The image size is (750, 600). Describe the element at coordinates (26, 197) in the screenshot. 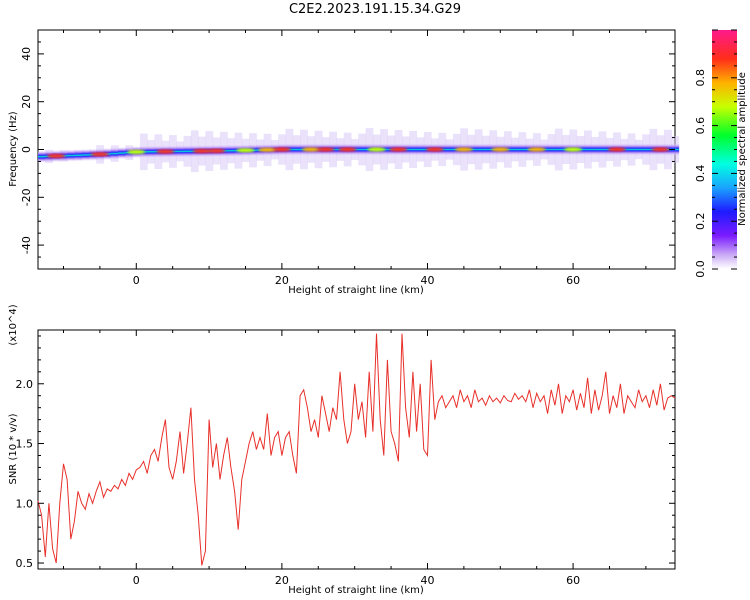

I see `y-tick-label: -20` at that location.